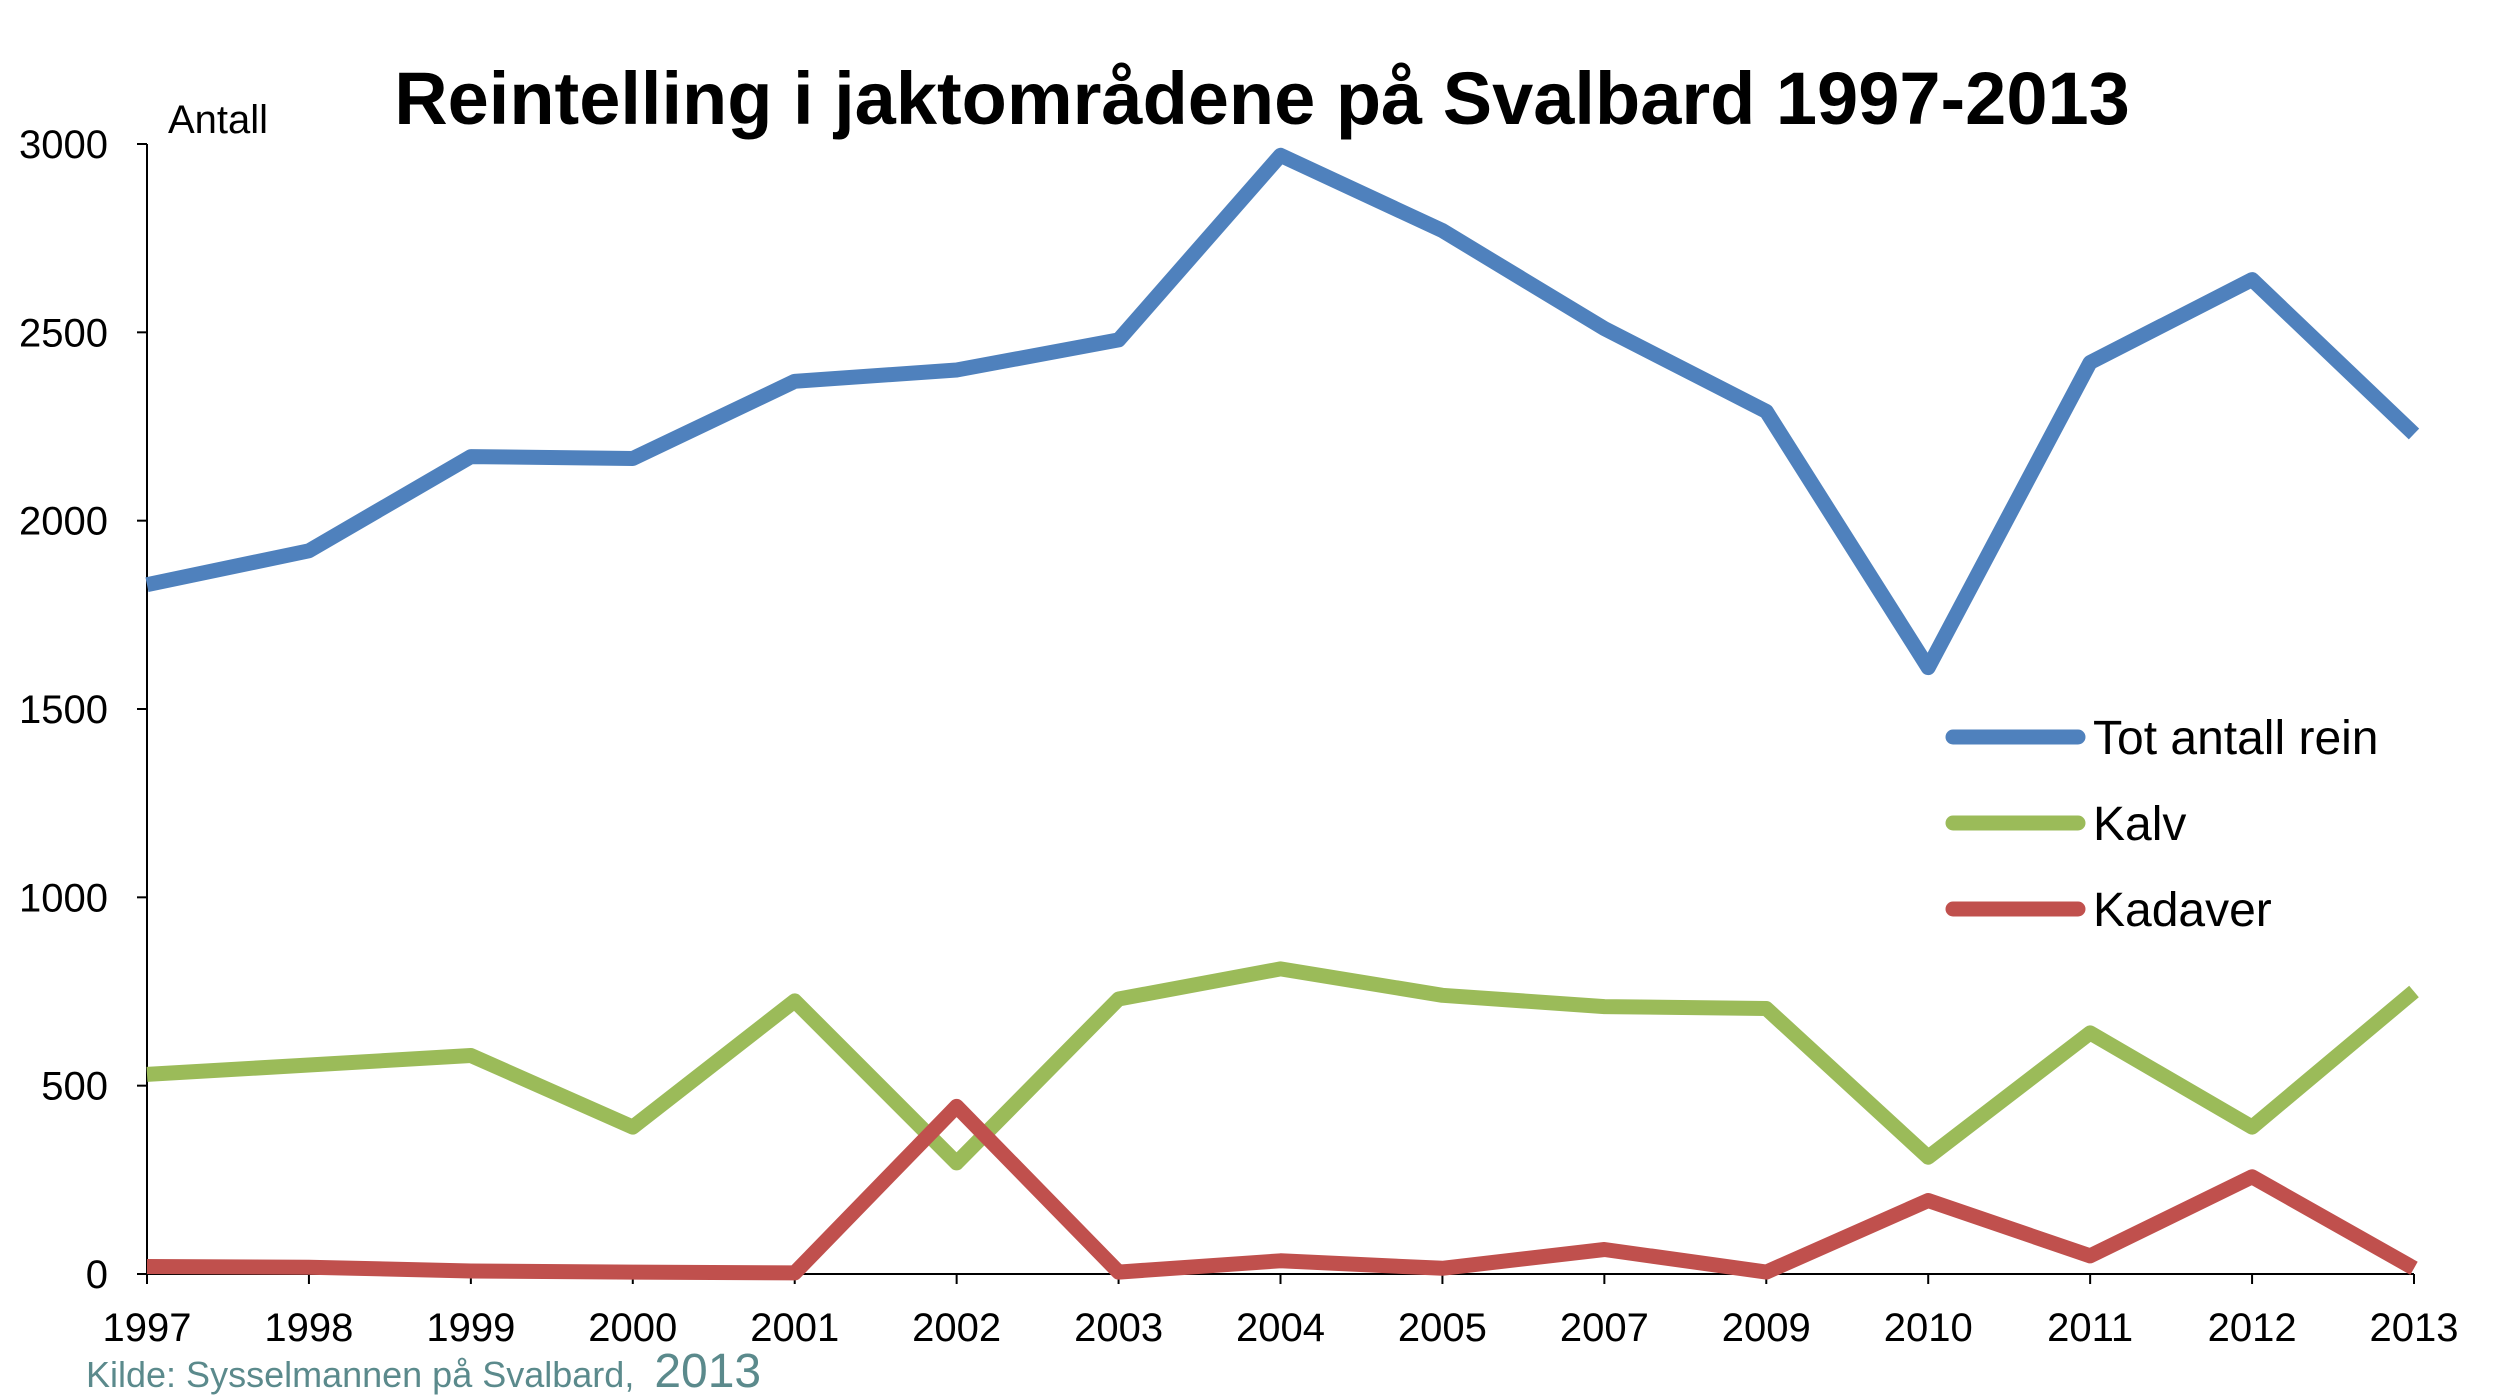 This screenshot has height=1399, width=2500. I want to click on y-axis-label: Antall, so click(218, 120).